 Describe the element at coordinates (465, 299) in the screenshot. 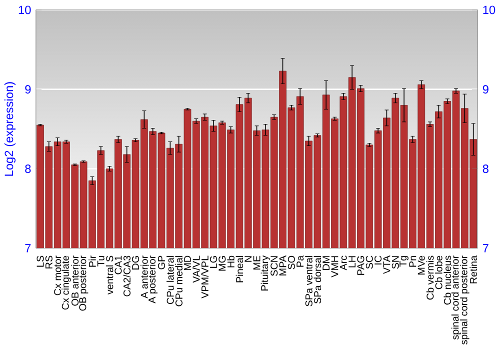

I see `x-tick-label: spinal cord posterior` at that location.